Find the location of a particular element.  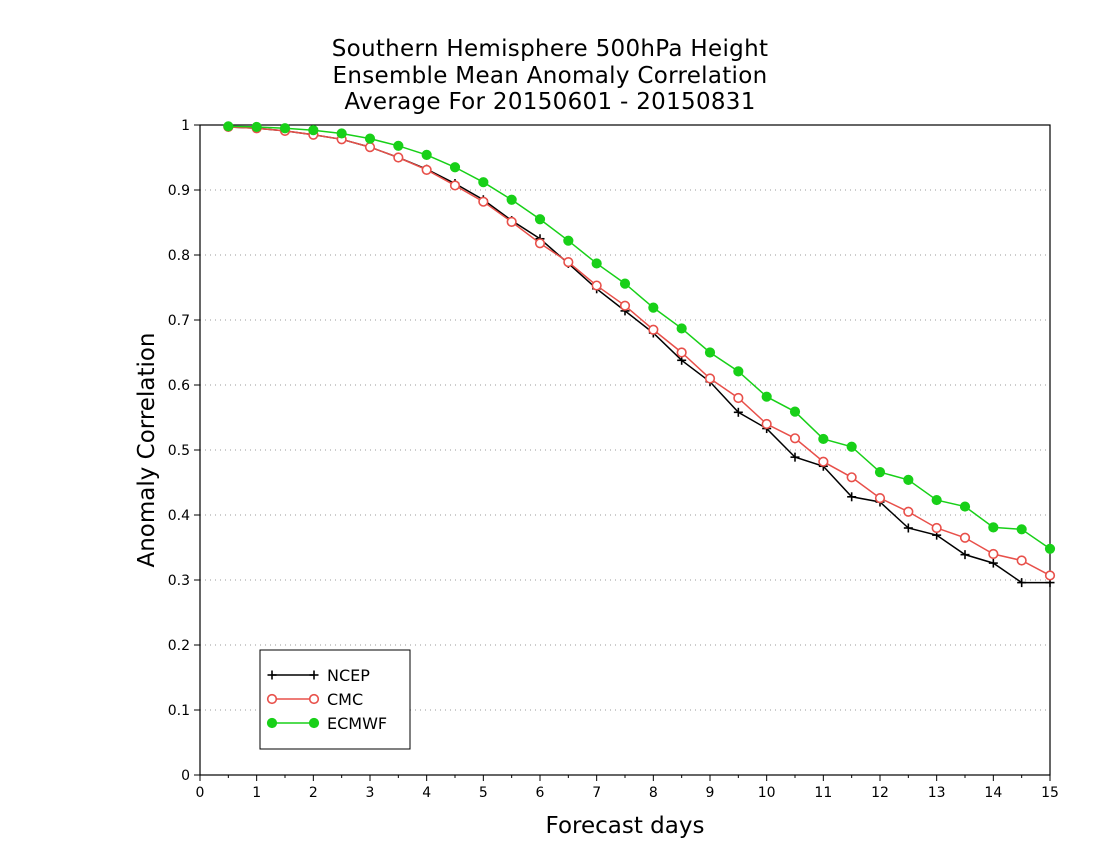

chart-title-line-2: Ensemble Mean Anomaly Correlation is located at coordinates (550, 76).